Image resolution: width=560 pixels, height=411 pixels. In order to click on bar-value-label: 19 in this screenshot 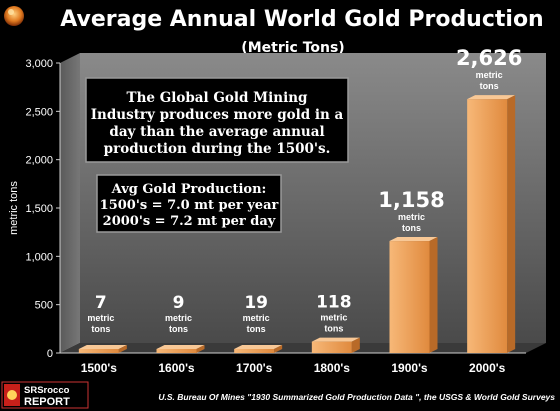, I will do `click(256, 303)`.